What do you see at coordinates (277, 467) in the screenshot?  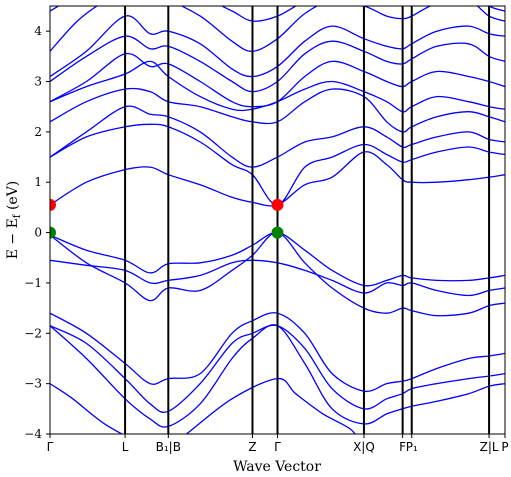 I see `x-axis-title: Wave Vector` at bounding box center [277, 467].